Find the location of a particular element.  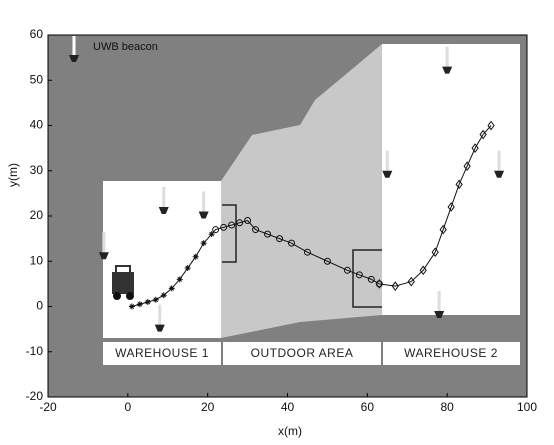

region-labels: WAREHOUSE 1 OUTDOOR AREA WAREHOUSE 2 is located at coordinates (311, 353).